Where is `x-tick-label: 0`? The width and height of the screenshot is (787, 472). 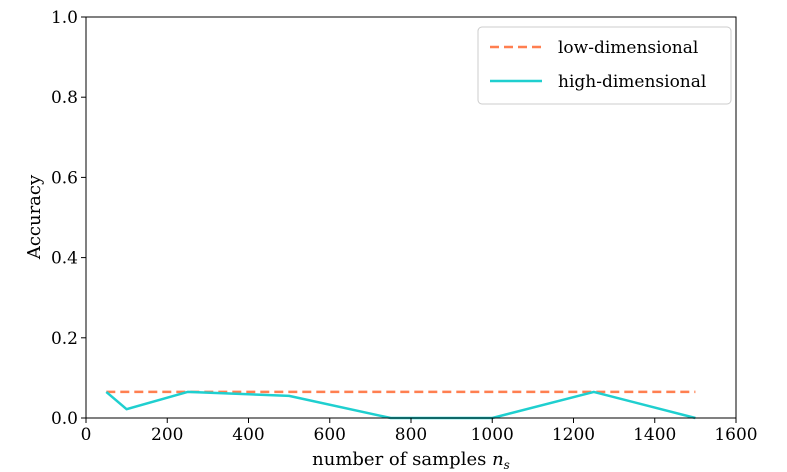
x-tick-label: 0 is located at coordinates (86, 435).